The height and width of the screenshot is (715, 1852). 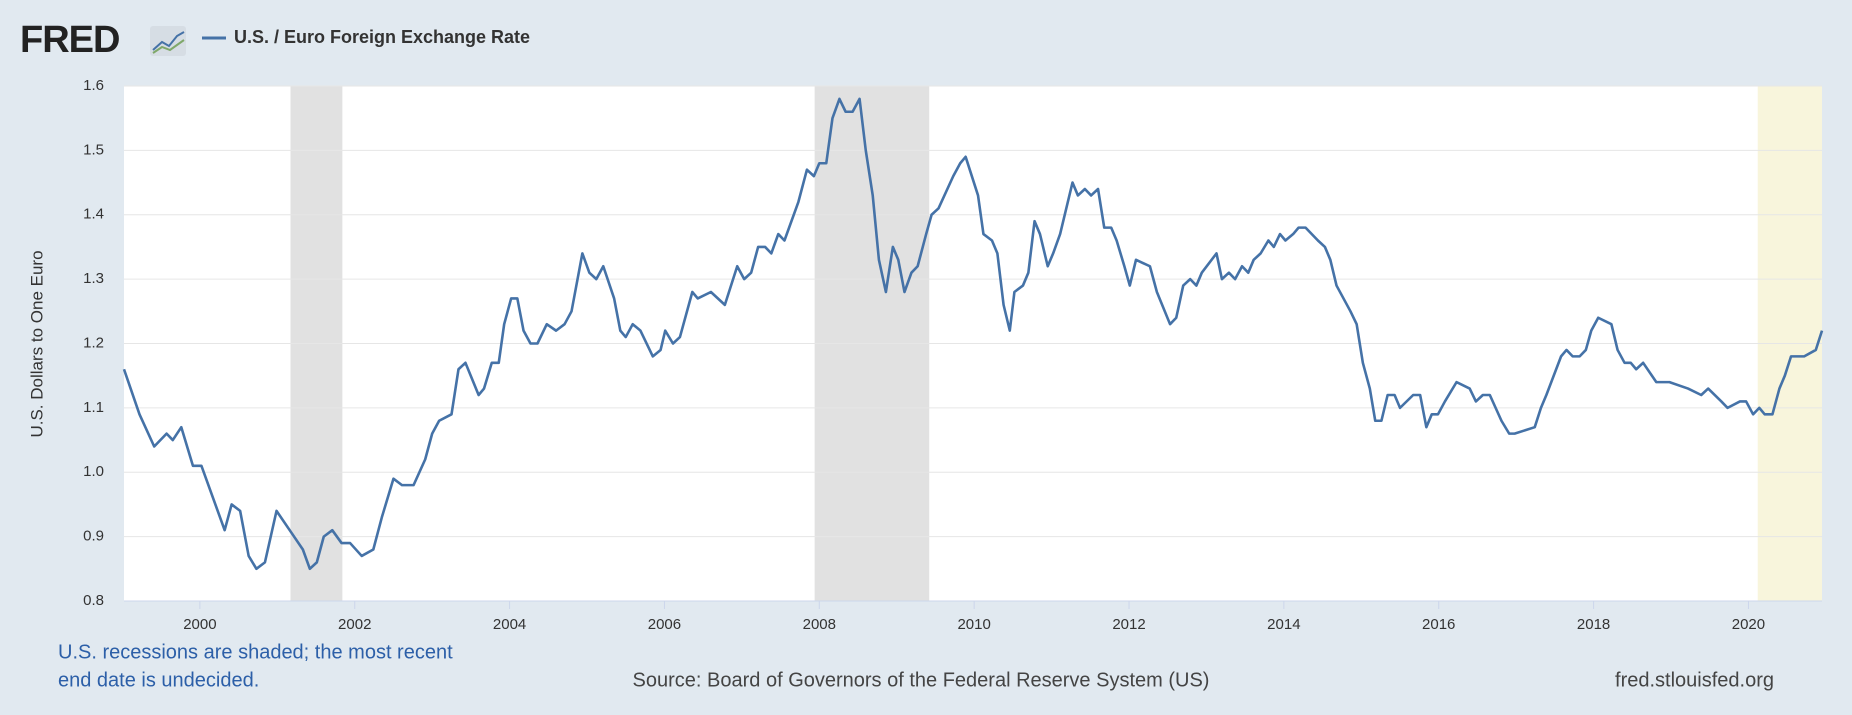 What do you see at coordinates (1128, 624) in the screenshot?
I see `x-tick-label: 2012` at bounding box center [1128, 624].